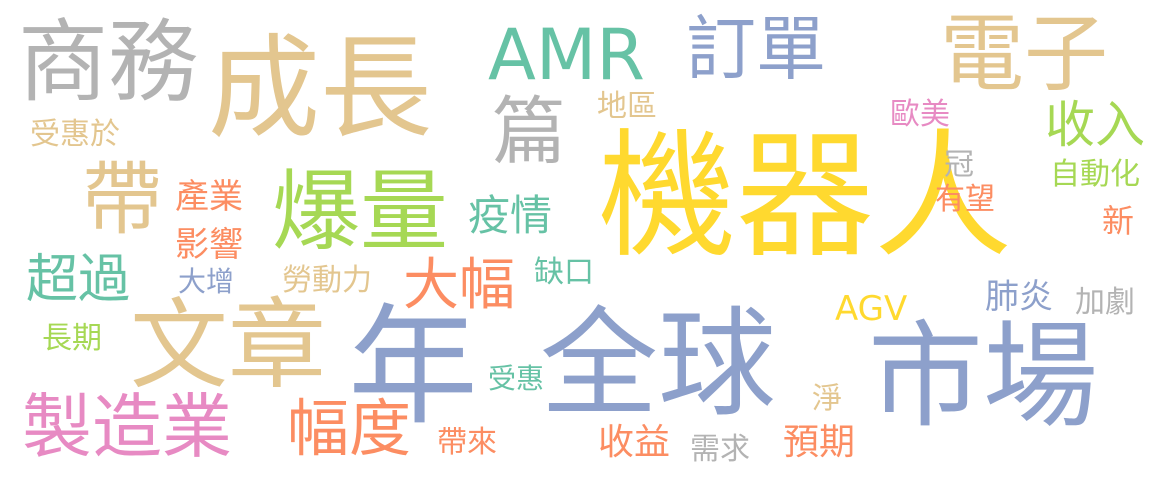 Image resolution: width=1175 pixels, height=482 pixels. What do you see at coordinates (720, 449) in the screenshot?
I see `word-xuqiu: 需求` at bounding box center [720, 449].